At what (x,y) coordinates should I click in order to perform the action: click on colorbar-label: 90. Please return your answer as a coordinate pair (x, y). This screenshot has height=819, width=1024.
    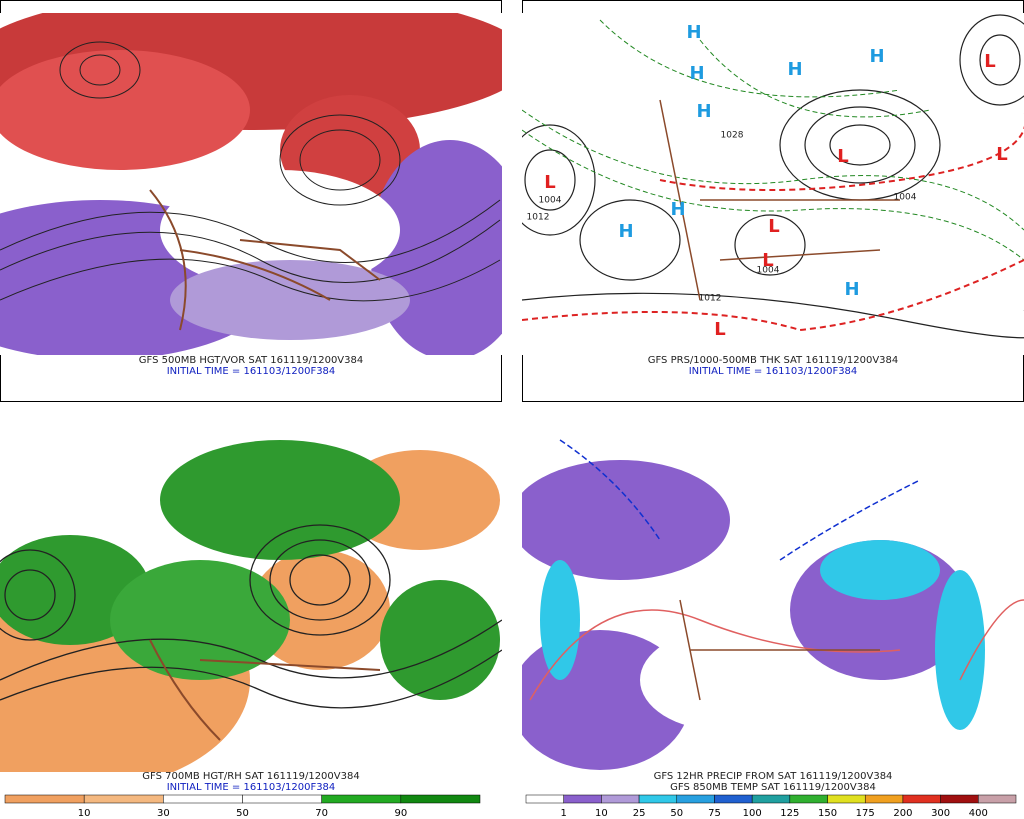
    Looking at the image, I should click on (400, 813).